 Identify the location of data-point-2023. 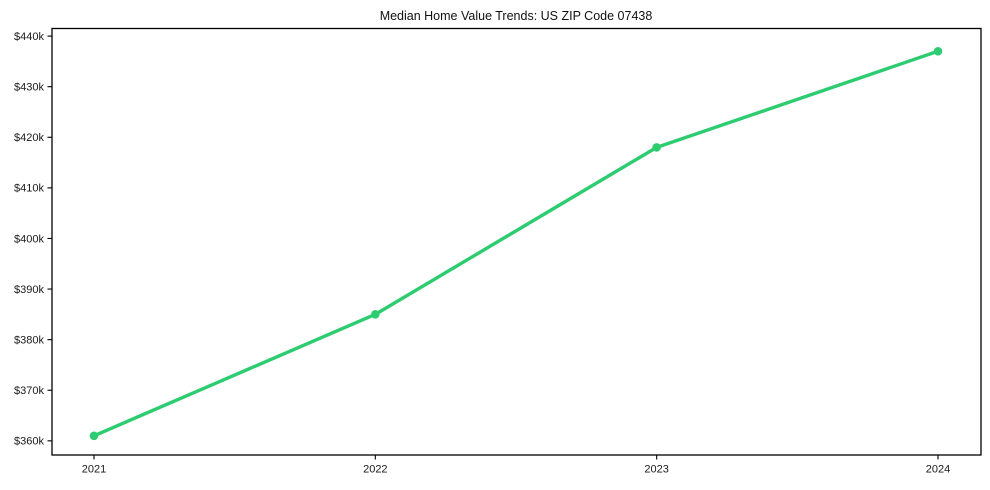
(656, 147).